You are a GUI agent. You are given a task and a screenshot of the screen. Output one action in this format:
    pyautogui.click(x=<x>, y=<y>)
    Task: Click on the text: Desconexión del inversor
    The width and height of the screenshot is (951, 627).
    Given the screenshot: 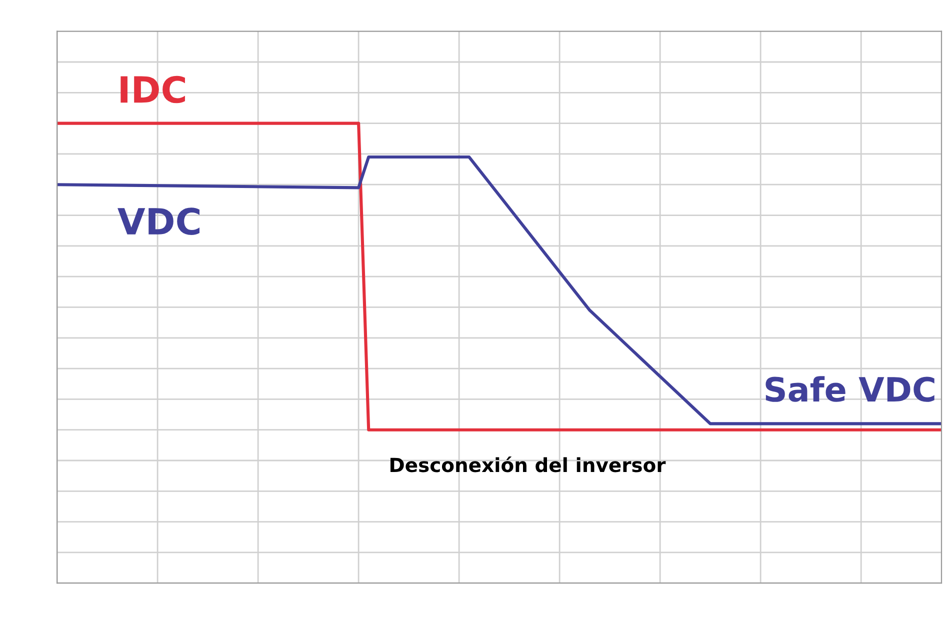 What is the action you would take?
    pyautogui.click(x=528, y=464)
    